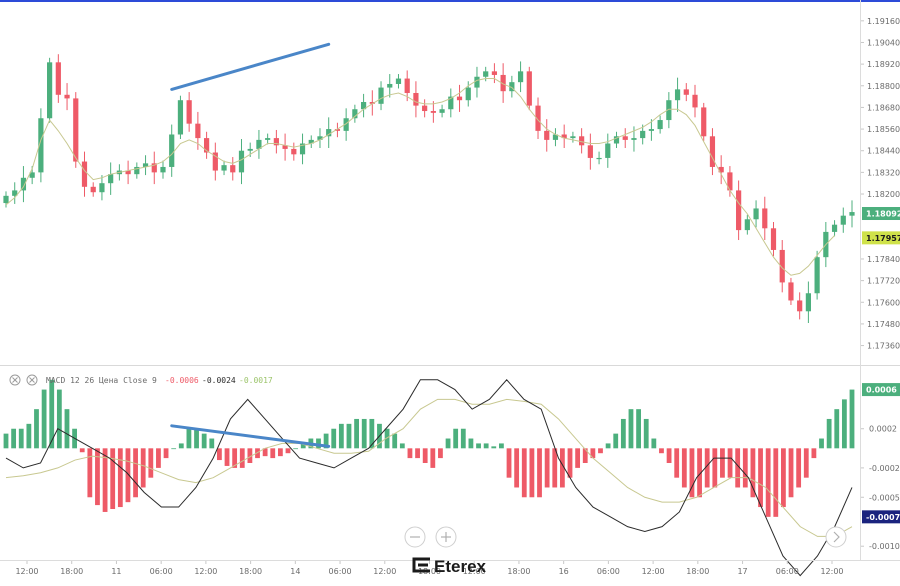  What do you see at coordinates (449, 566) in the screenshot?
I see `eterex-logo: Eterex` at bounding box center [449, 566].